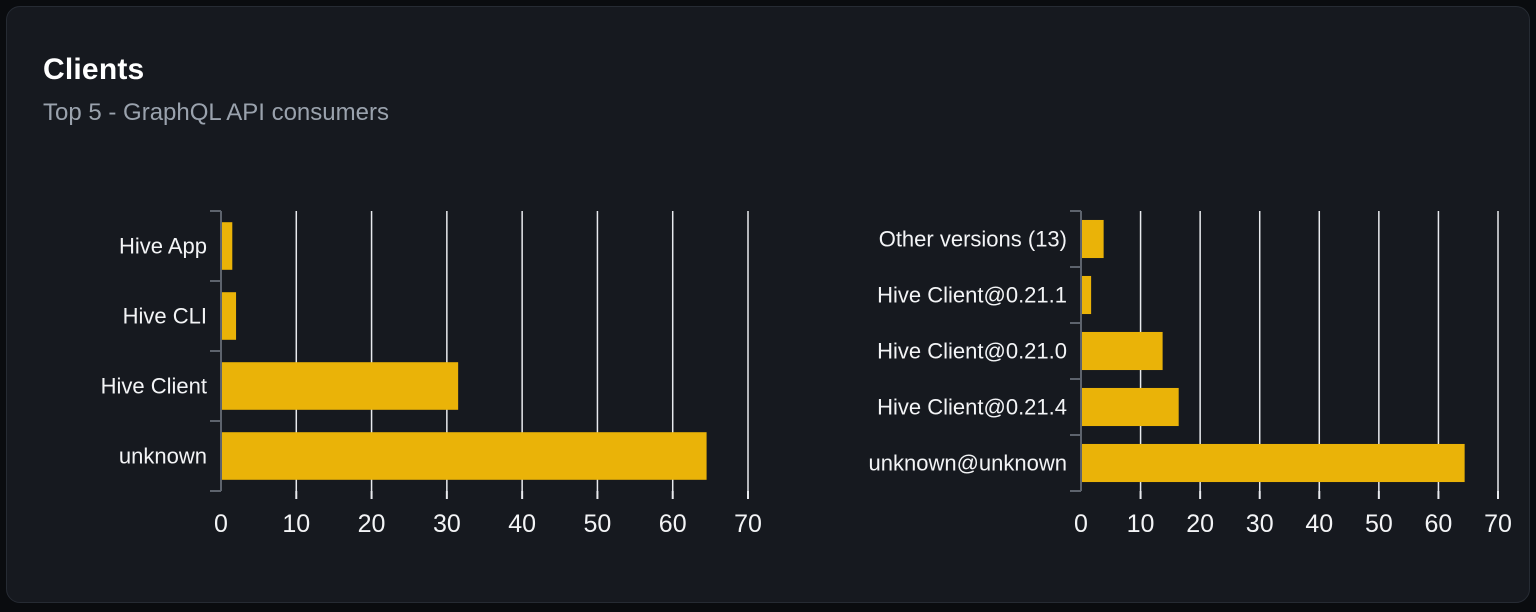 This screenshot has height=612, width=1536. What do you see at coordinates (165, 316) in the screenshot?
I see `category-label: Hive CLI` at bounding box center [165, 316].